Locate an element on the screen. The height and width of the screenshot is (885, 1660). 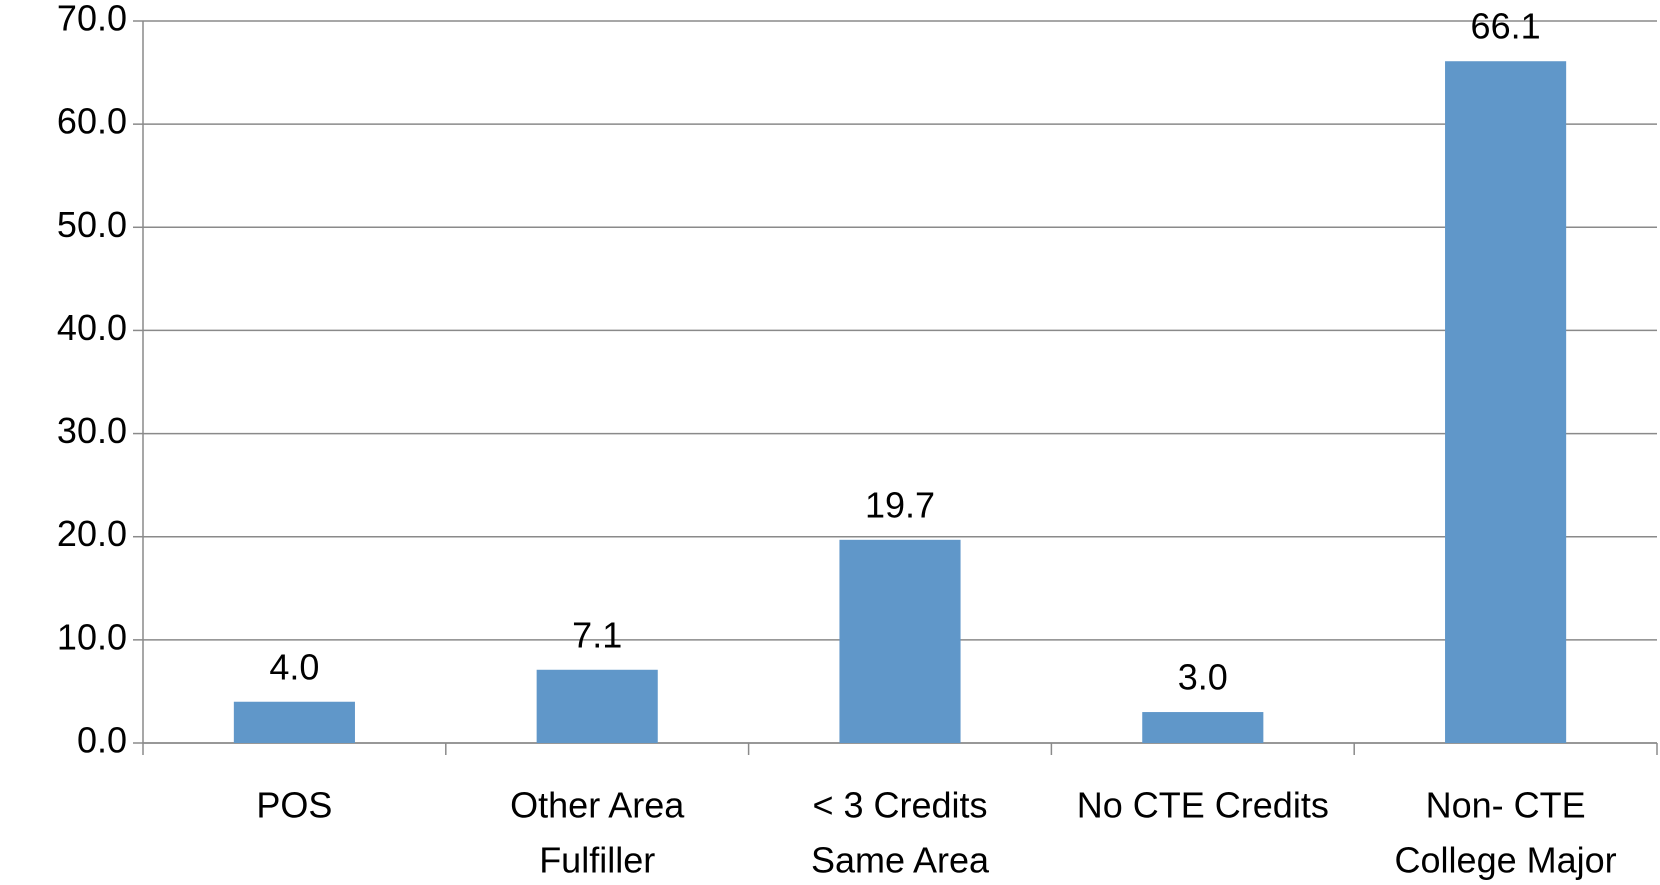
data-label: 7.1 is located at coordinates (597, 634).